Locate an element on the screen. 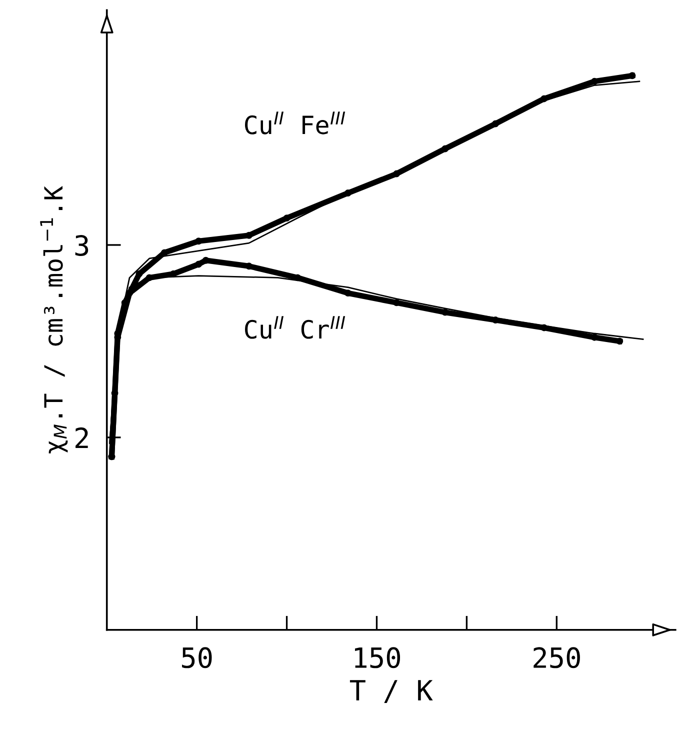  x-tick-label: 50 is located at coordinates (197, 657).